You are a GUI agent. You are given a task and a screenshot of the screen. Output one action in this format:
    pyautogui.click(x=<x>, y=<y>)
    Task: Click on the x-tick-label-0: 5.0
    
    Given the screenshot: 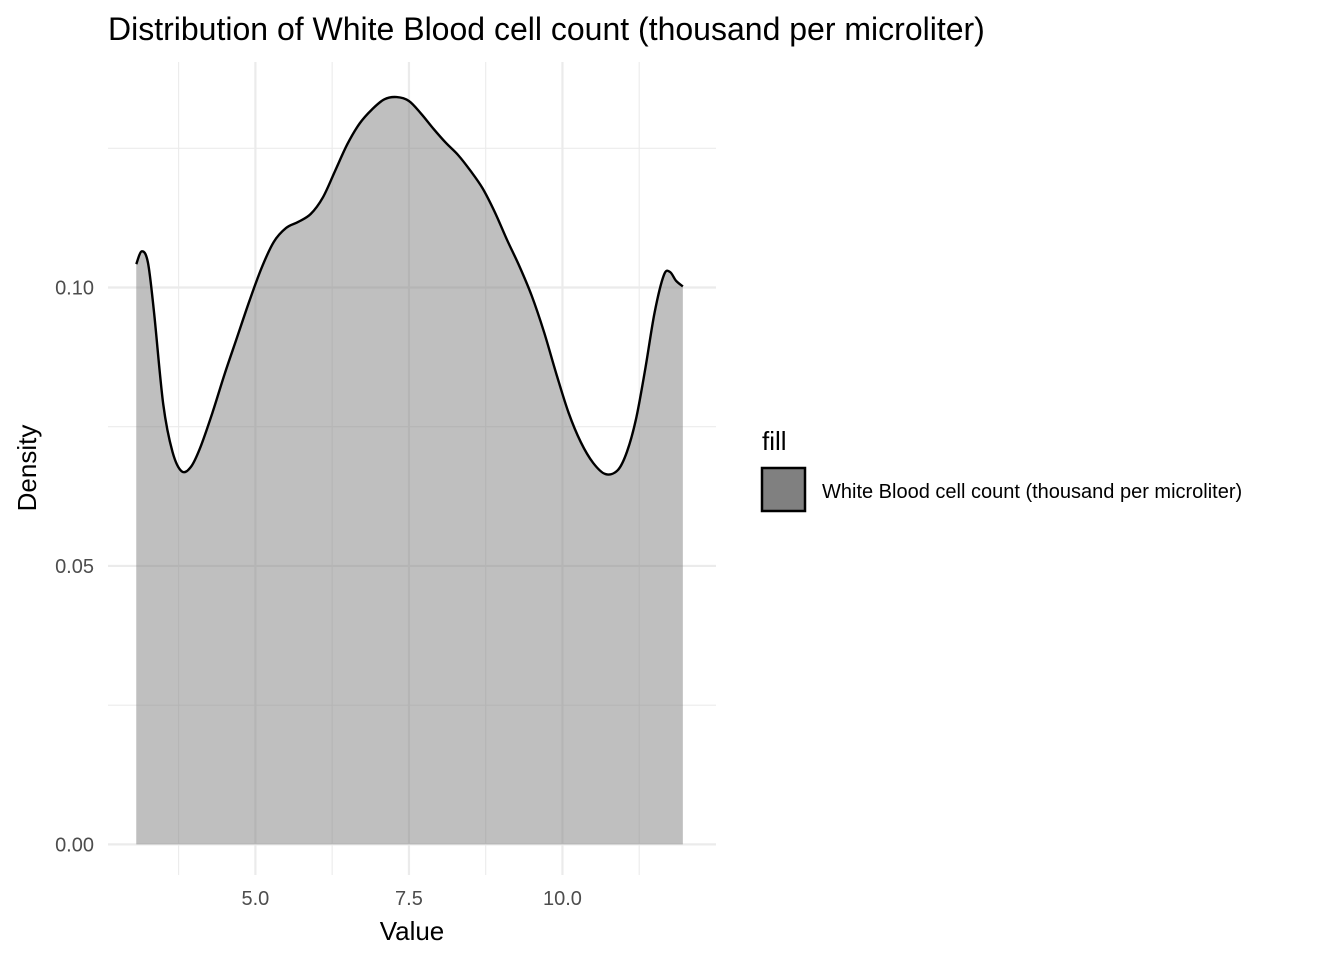 What is the action you would take?
    pyautogui.click(x=255, y=899)
    